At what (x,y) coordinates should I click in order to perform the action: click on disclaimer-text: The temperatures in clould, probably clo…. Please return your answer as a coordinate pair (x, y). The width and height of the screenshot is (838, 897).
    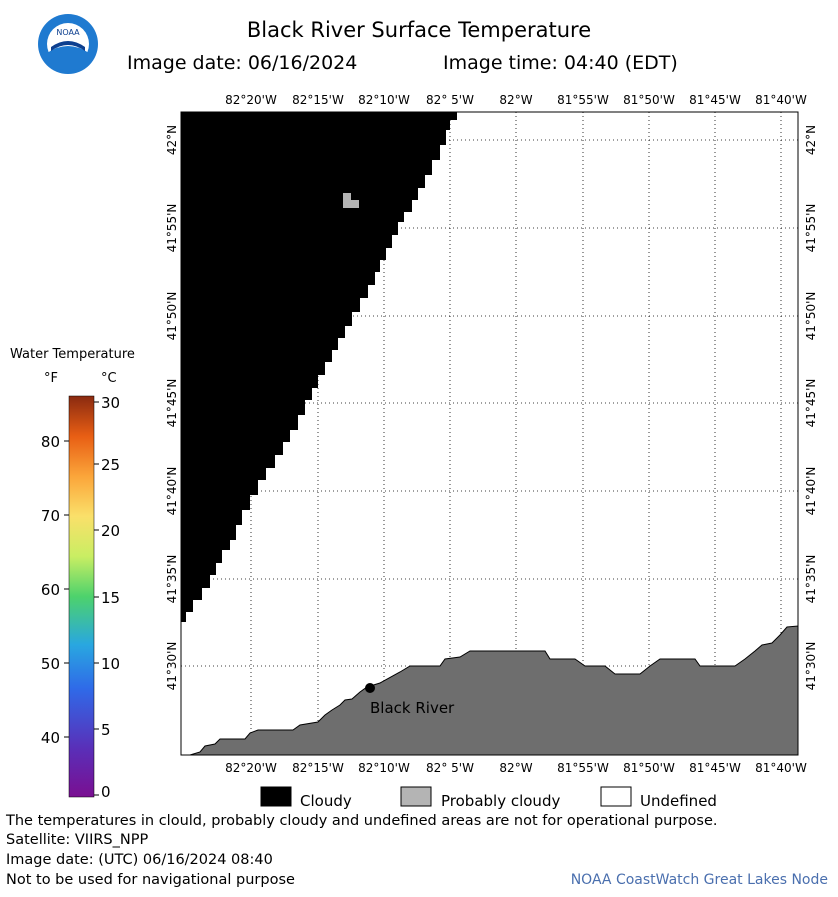
    Looking at the image, I should click on (361, 821).